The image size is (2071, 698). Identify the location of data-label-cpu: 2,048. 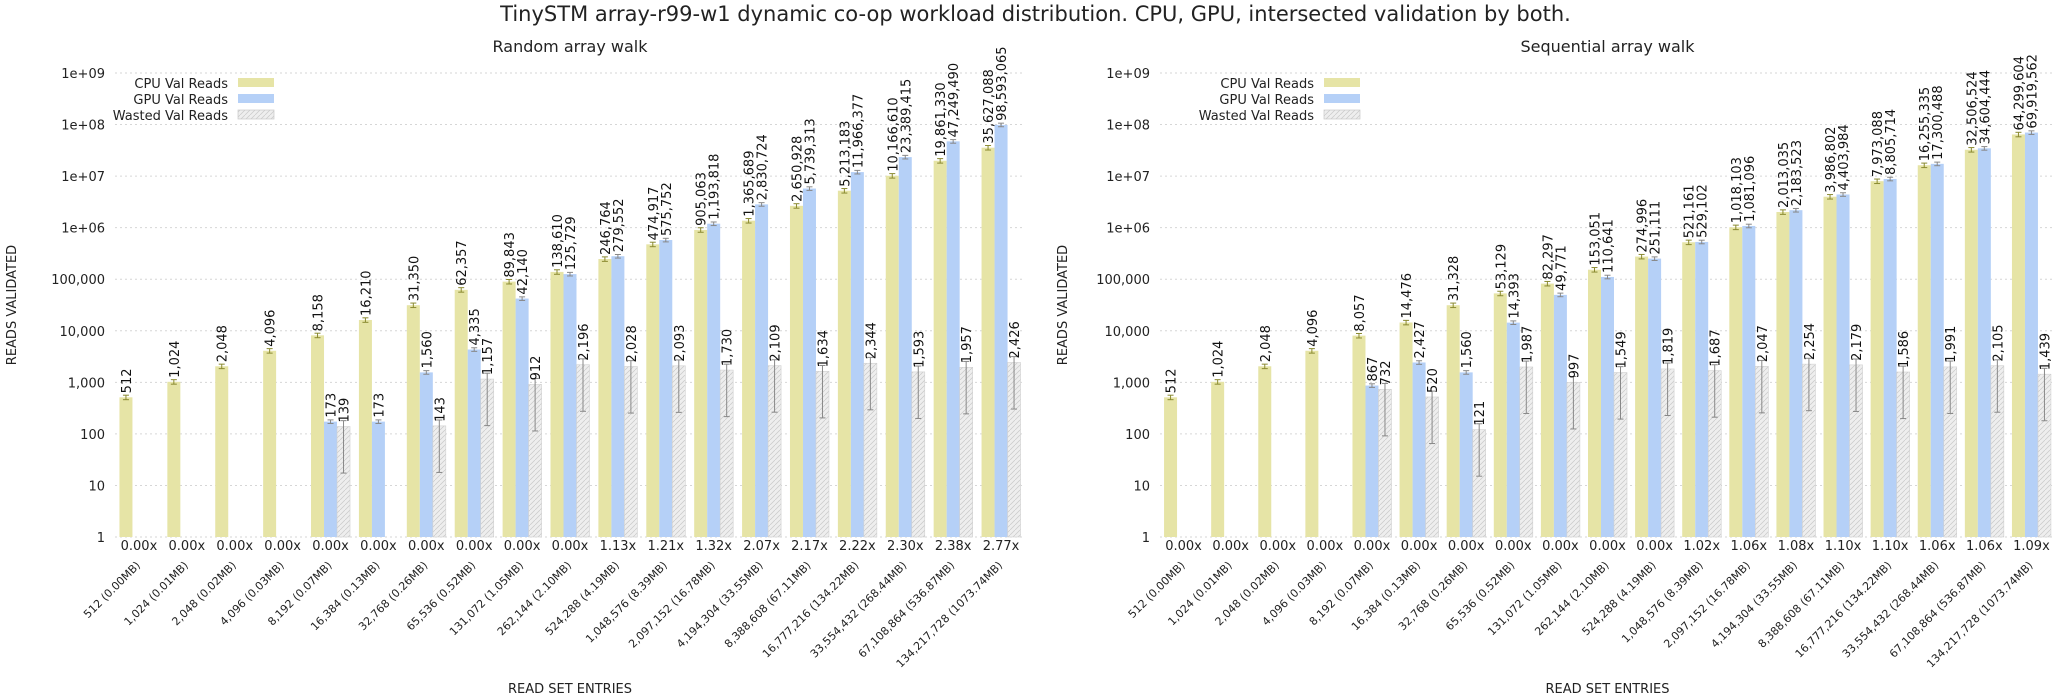
(1266, 343).